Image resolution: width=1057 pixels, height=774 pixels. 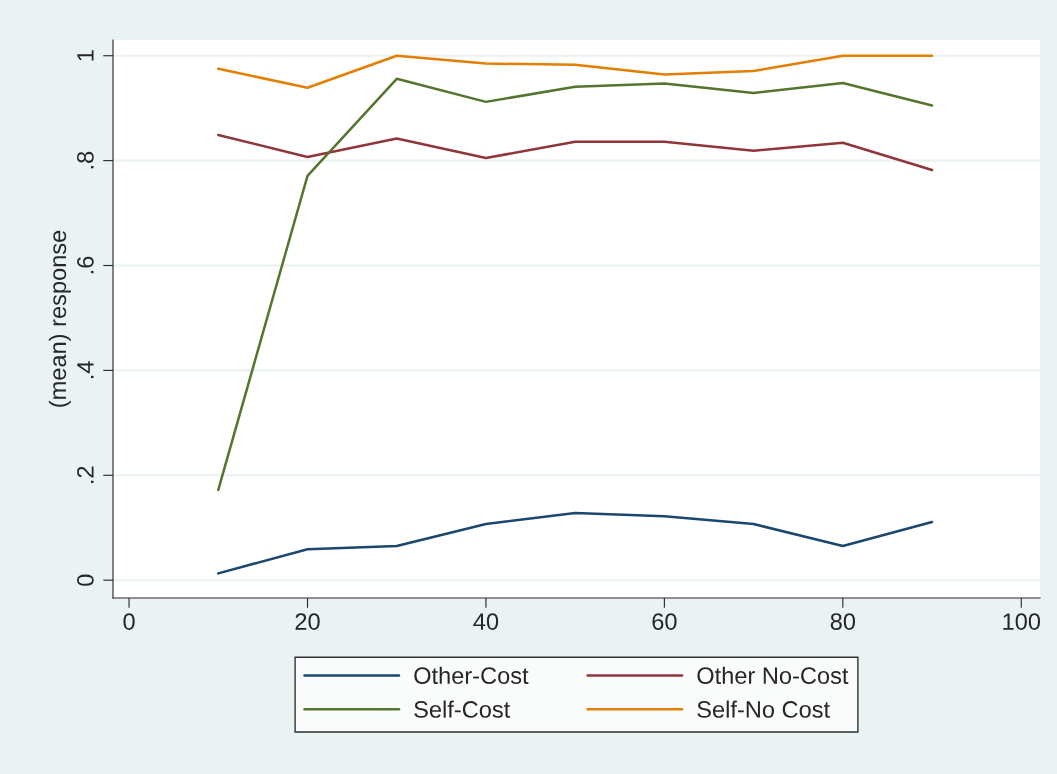 What do you see at coordinates (59, 318) in the screenshot?
I see `y-axis-title: (mean) response` at bounding box center [59, 318].